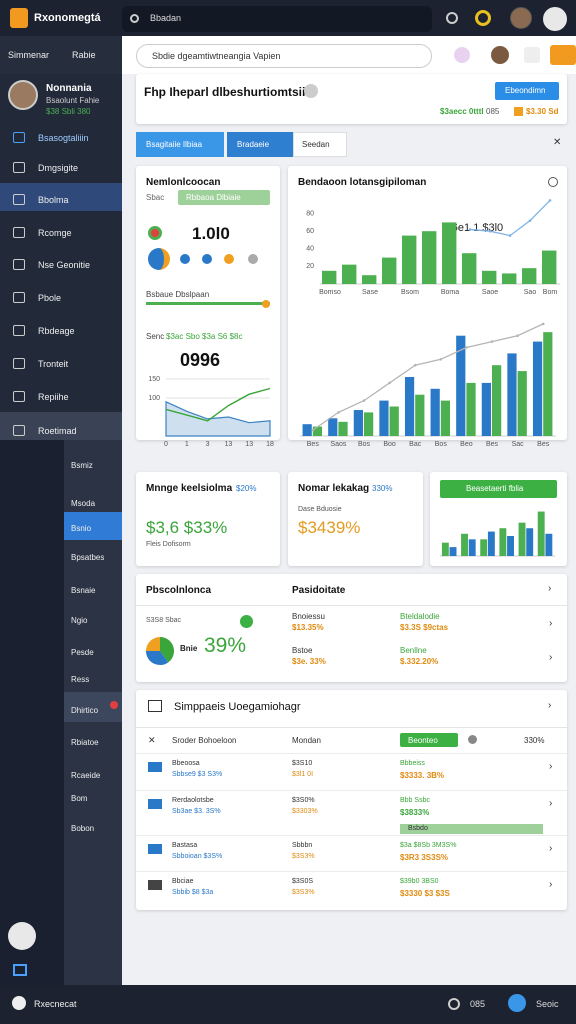 The height and width of the screenshot is (1024, 576). What do you see at coordinates (462, 111) in the screenshot?
I see `header-stat: $3aecc 0tttl` at bounding box center [462, 111].